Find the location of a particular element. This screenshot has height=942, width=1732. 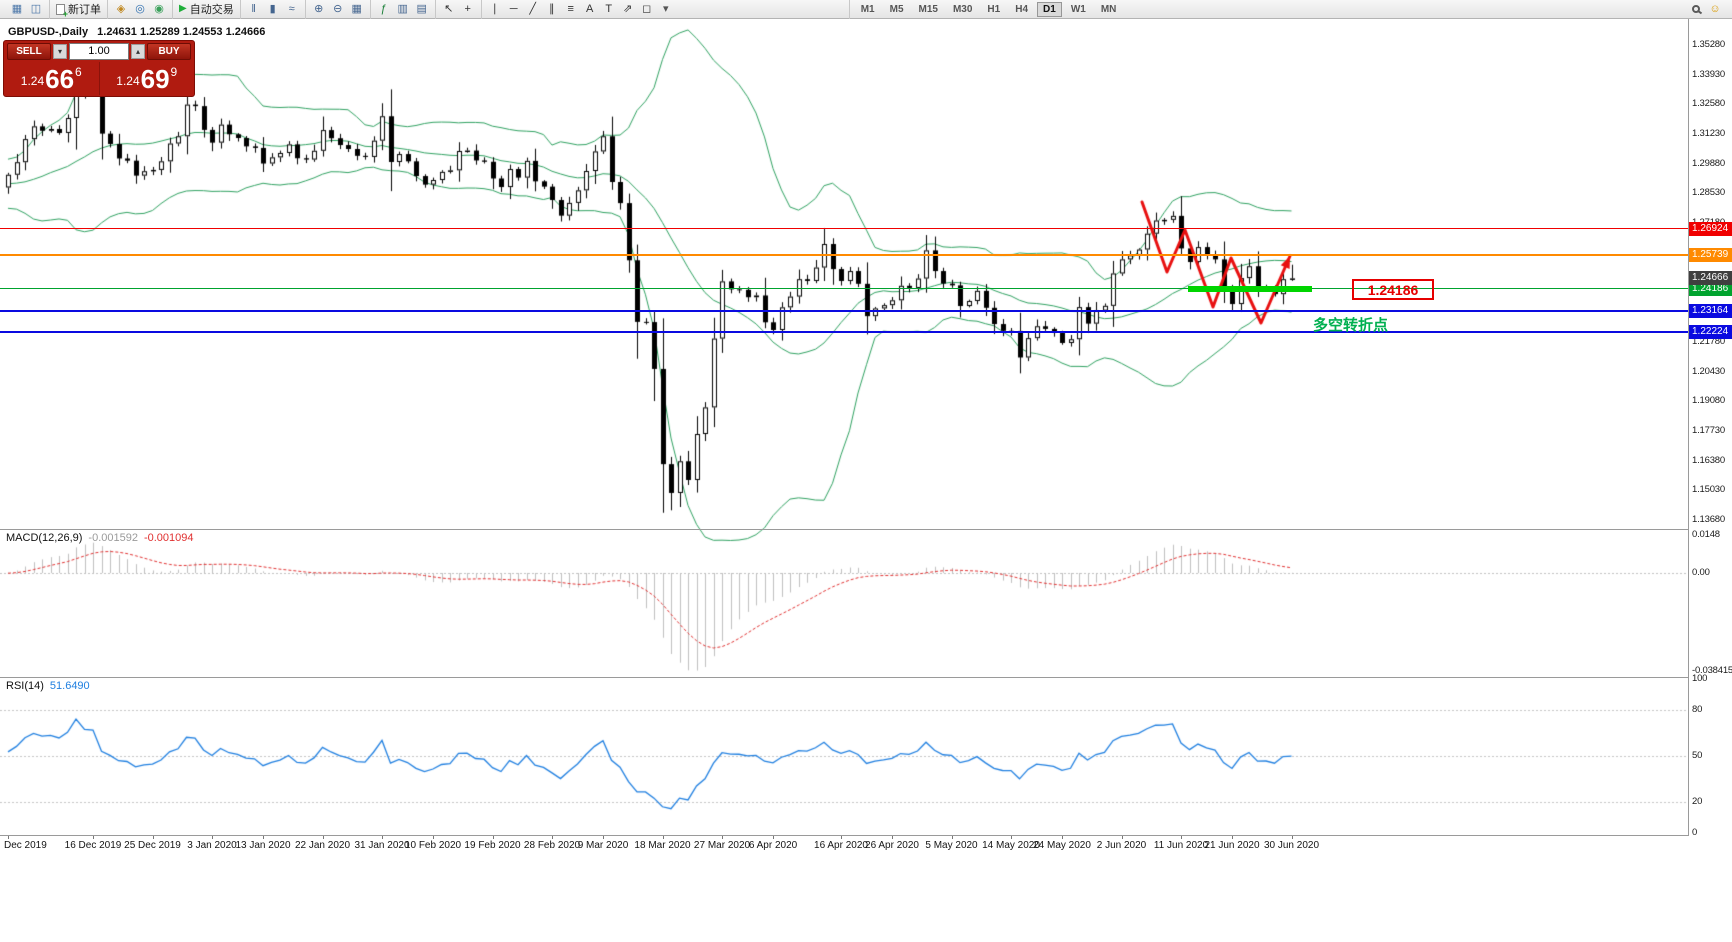

horizontal-line-1.25739 is located at coordinates (844, 254).